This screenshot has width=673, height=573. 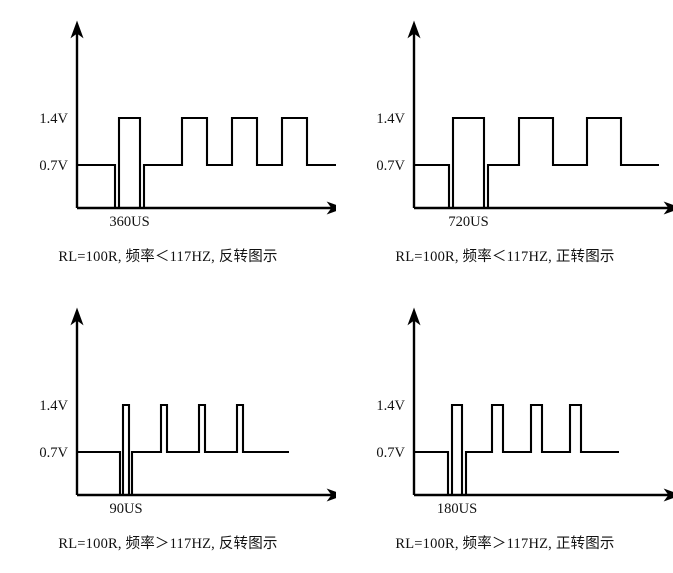 What do you see at coordinates (168, 544) in the screenshot?
I see `chart-caption-bottom-left: RL=100R, 频率＞117HZ, 反转图示` at bounding box center [168, 544].